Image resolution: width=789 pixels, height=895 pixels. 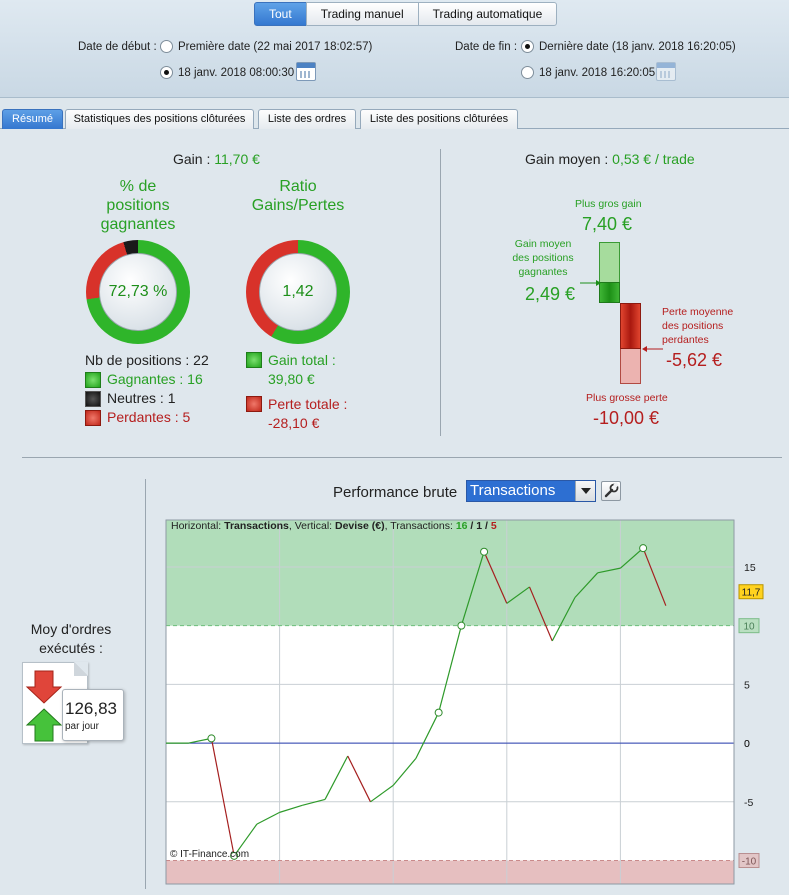 What do you see at coordinates (362, 14) in the screenshot?
I see `filter-manual-button: Trading manuel` at bounding box center [362, 14].